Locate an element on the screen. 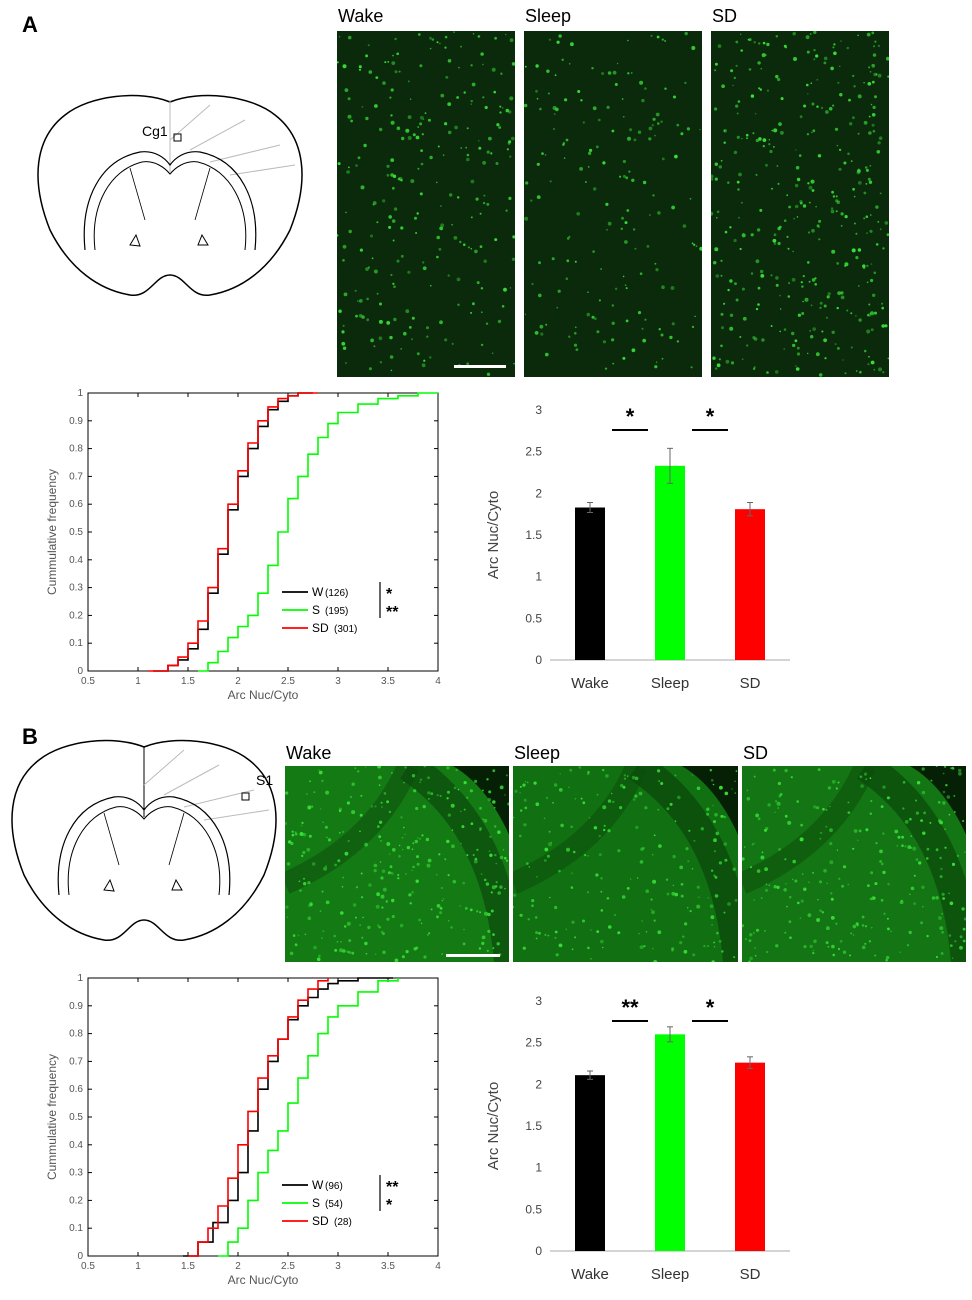 Image resolution: width=972 pixels, height=1300 pixels. outside-tissue is located at coordinates (938, 800).